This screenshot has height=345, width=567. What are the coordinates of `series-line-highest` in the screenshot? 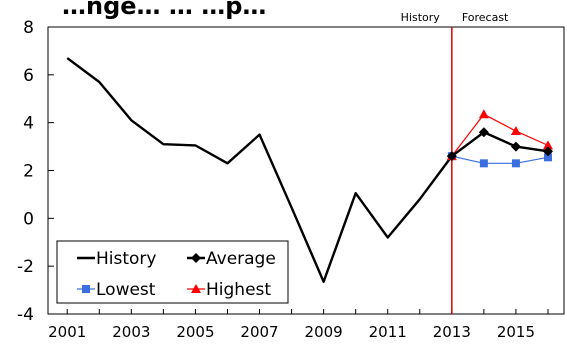 It's located at (500, 135).